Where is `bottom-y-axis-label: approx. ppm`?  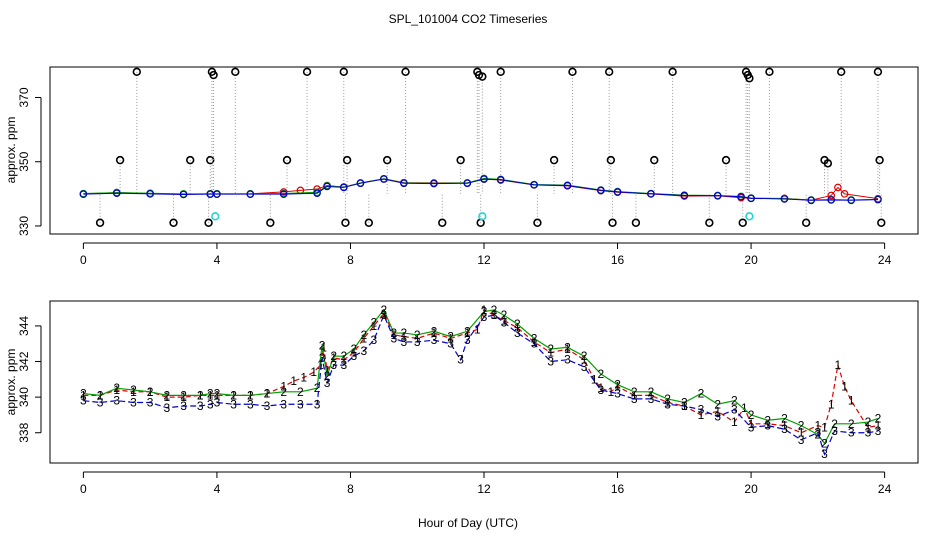 bottom-y-axis-label: approx. ppm is located at coordinates (11, 382).